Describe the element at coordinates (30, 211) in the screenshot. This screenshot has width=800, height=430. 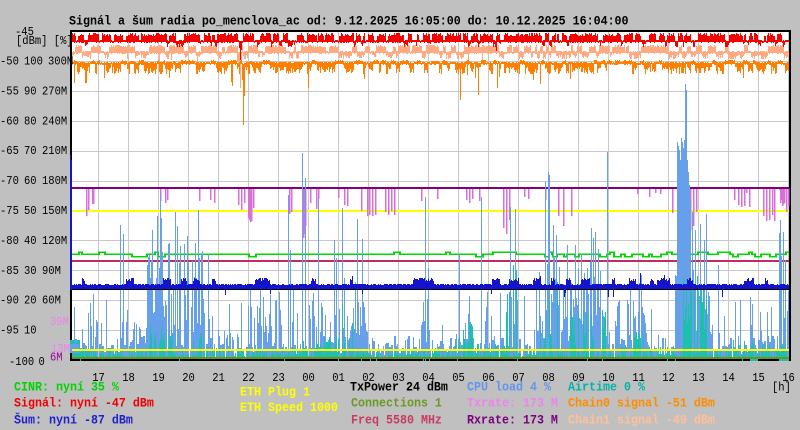
I see `svg-text: 50` at that location.